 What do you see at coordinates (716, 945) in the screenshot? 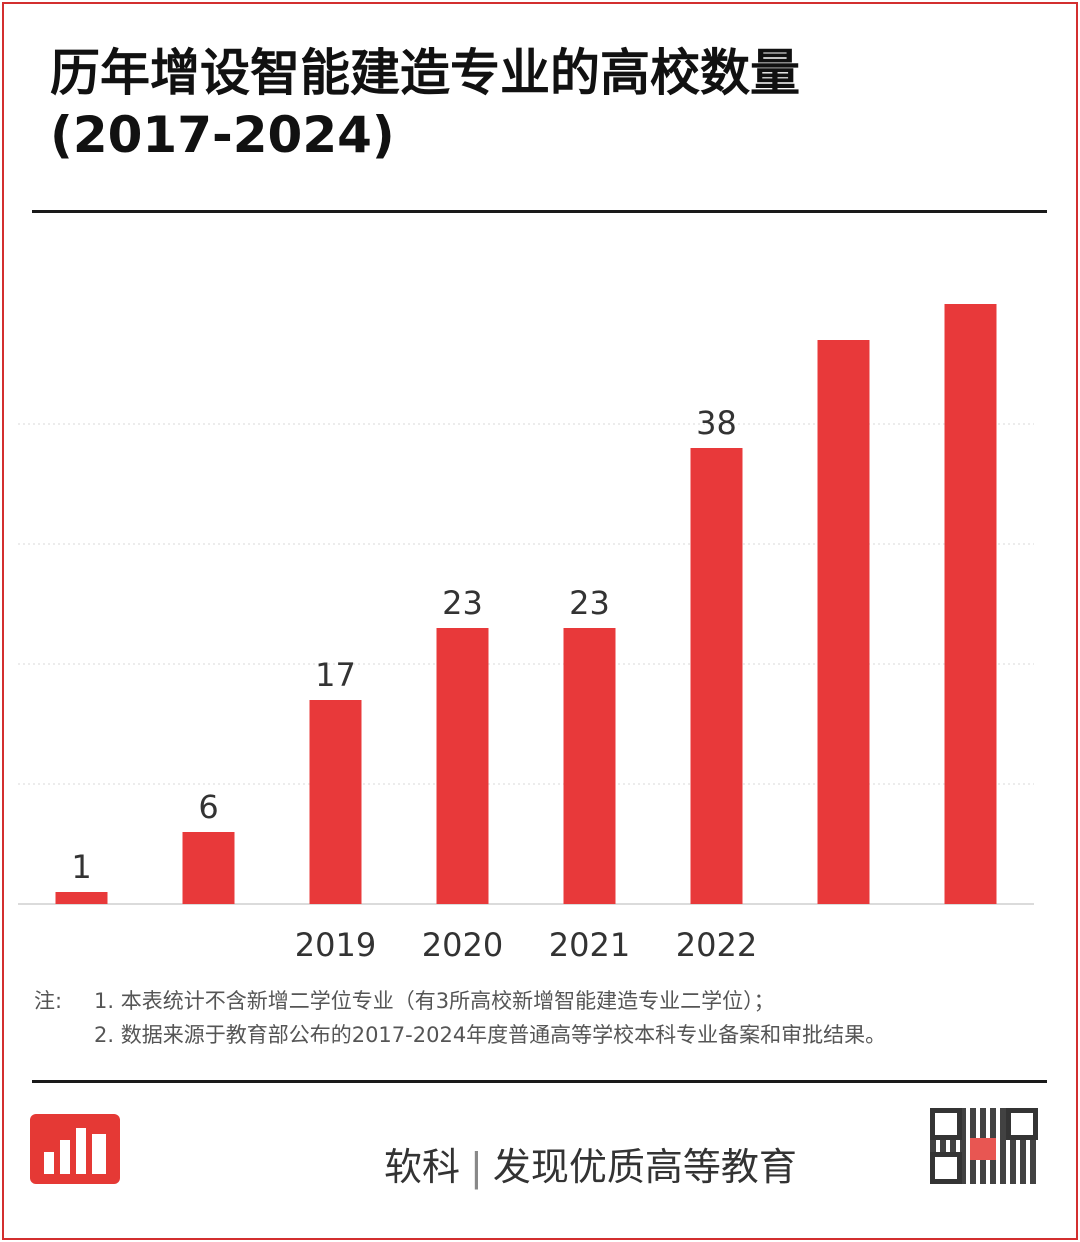
I see `x-tick-label: 2022` at bounding box center [716, 945].